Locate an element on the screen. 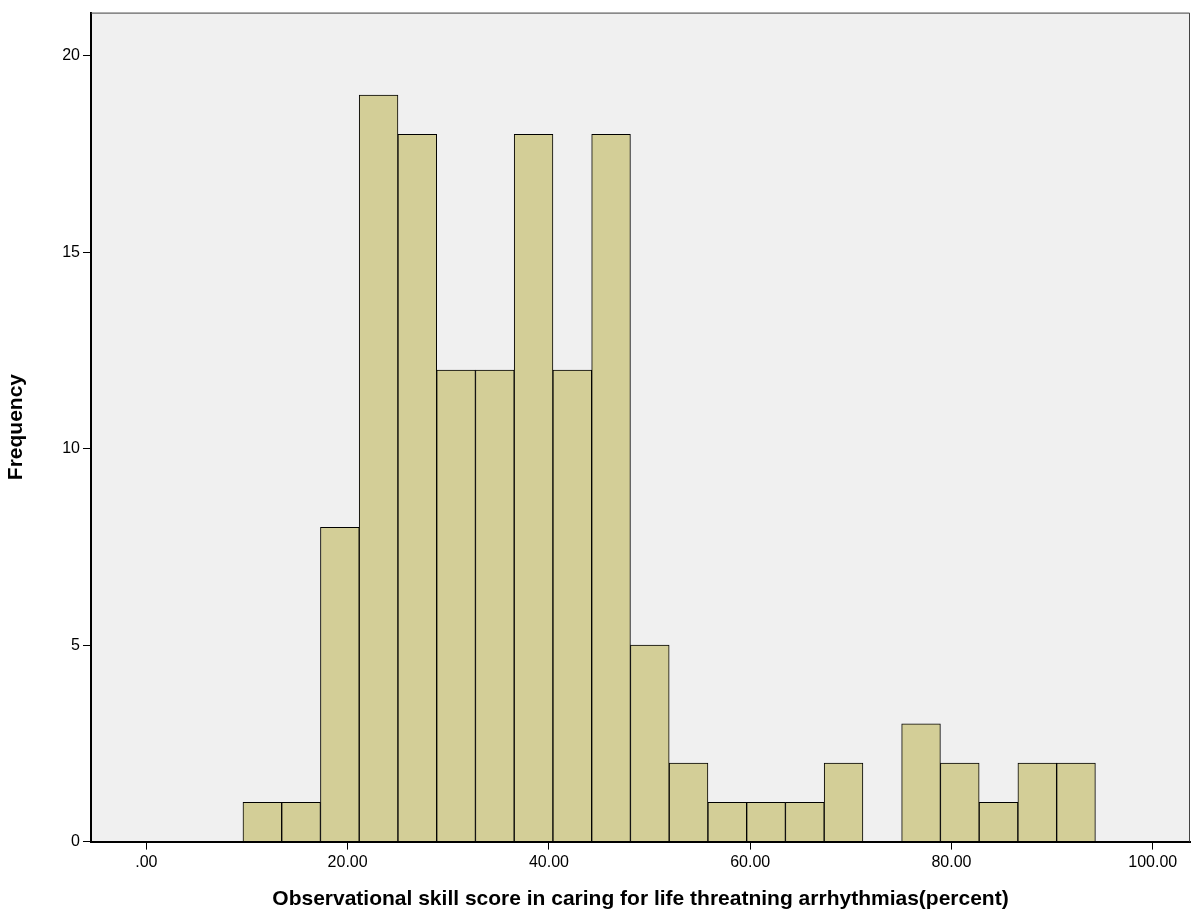 This screenshot has width=1193, height=920. x-tick-label: 20.00 is located at coordinates (347, 861).